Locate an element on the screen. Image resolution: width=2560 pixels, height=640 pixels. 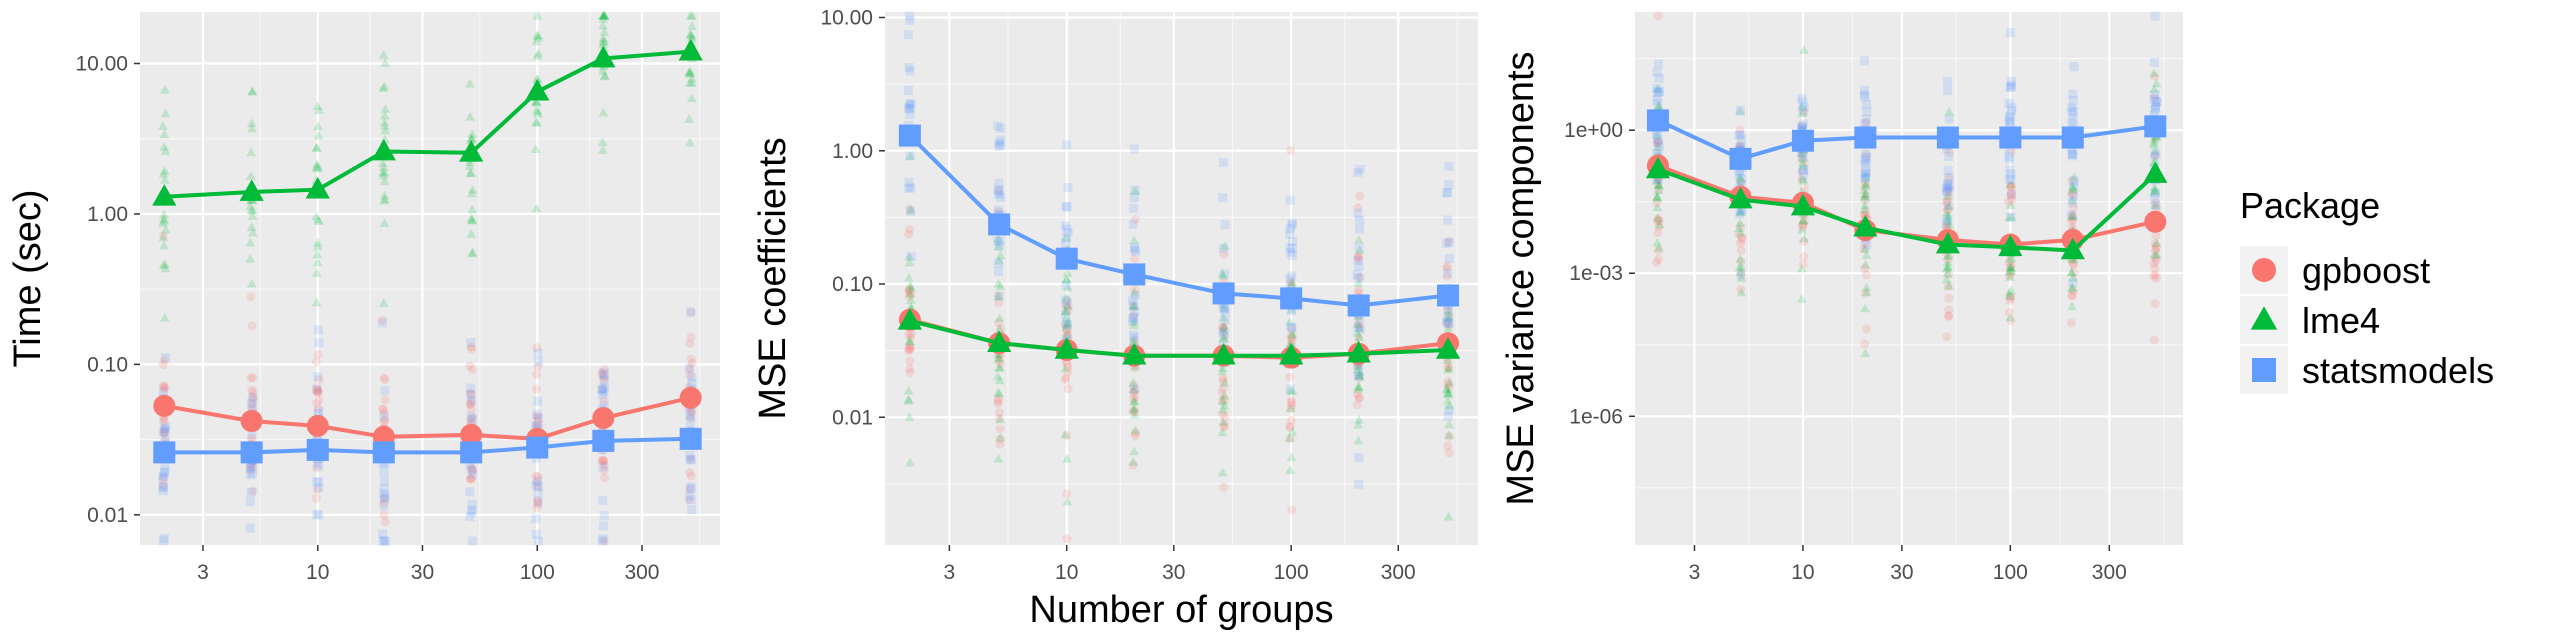
series-line-gpboost is located at coordinates (427, 418).